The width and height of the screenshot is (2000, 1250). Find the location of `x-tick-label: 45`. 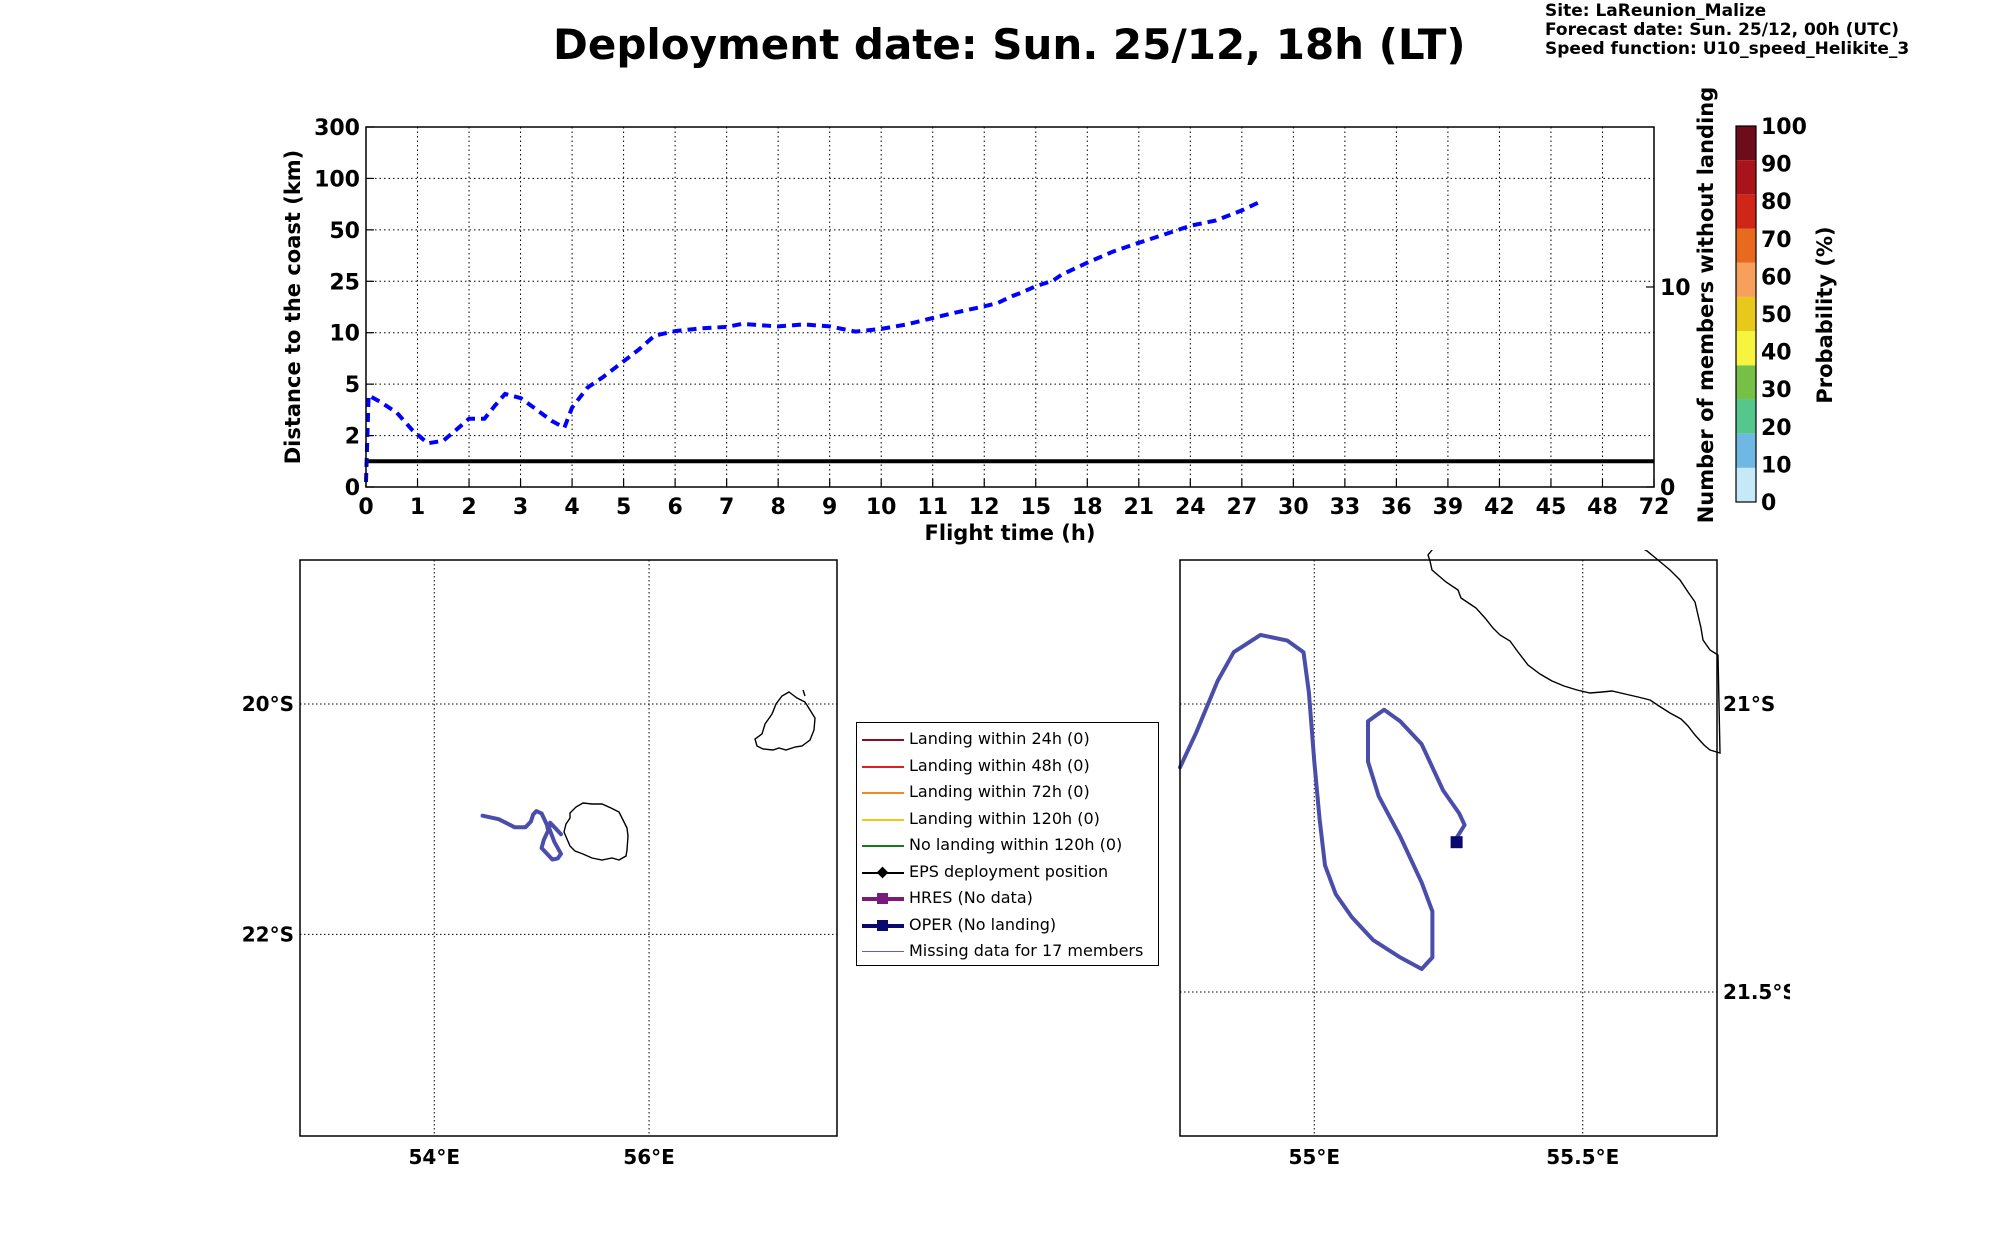

x-tick-label: 45 is located at coordinates (1551, 507).